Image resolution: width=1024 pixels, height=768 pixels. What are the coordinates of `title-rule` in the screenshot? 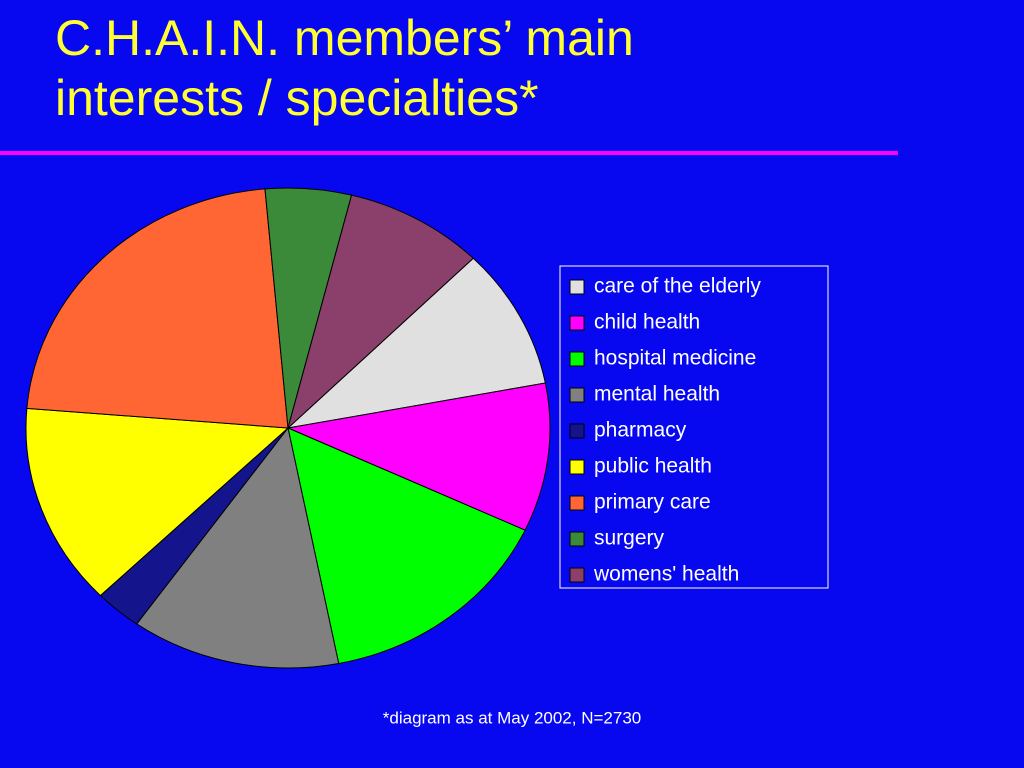 It's located at (449, 153).